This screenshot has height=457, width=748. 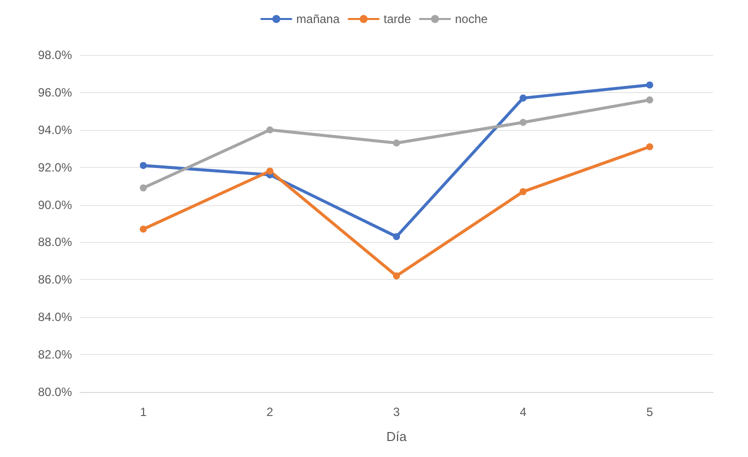 What do you see at coordinates (397, 436) in the screenshot?
I see `x-axis-title: Día` at bounding box center [397, 436].